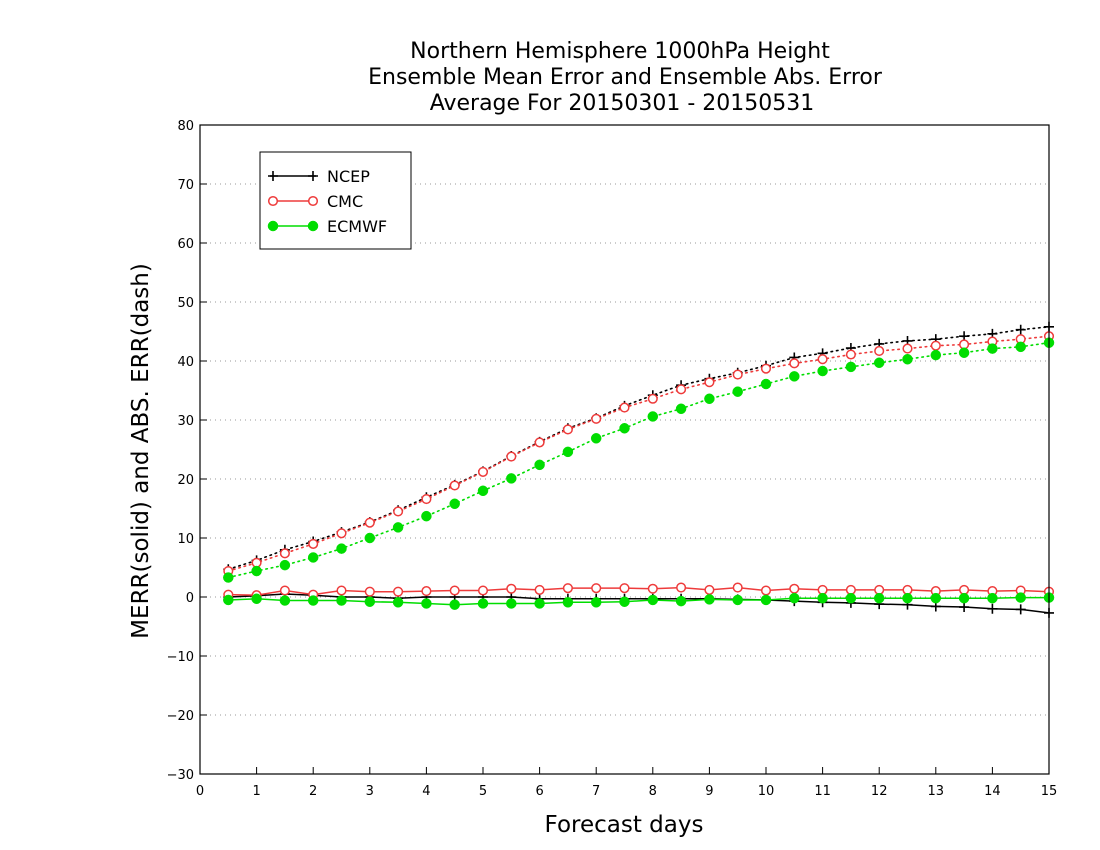 The image size is (1100, 850). I want to click on x-axis-label: Forecast days, so click(624, 825).